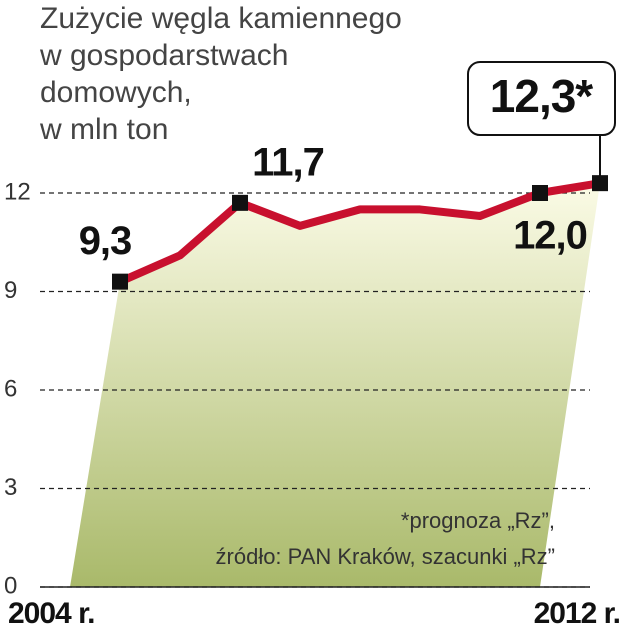  What do you see at coordinates (116, 92) in the screenshot?
I see `chart-title: domowych,` at bounding box center [116, 92].